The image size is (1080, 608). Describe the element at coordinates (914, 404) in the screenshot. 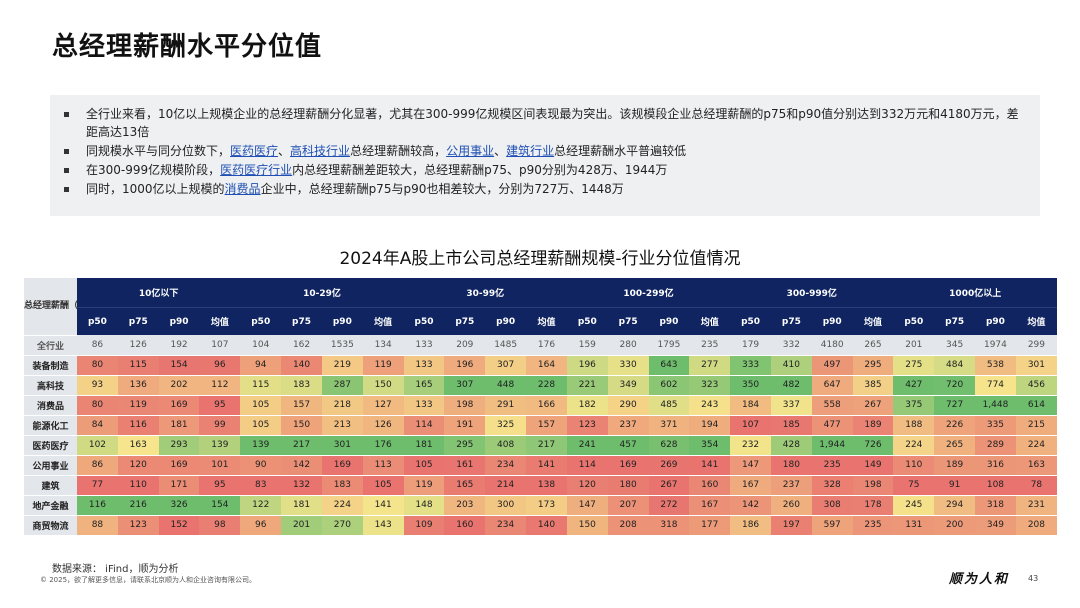

I see `table-cell: 375` at that location.